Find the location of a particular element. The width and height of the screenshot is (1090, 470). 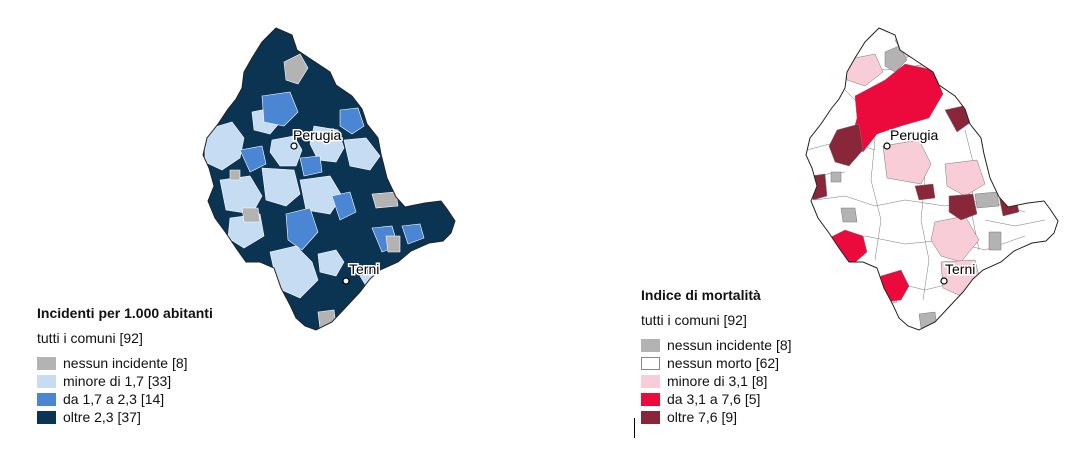

mortality-legend-subtitle: tutti i comuni [92] is located at coordinates (694, 320).